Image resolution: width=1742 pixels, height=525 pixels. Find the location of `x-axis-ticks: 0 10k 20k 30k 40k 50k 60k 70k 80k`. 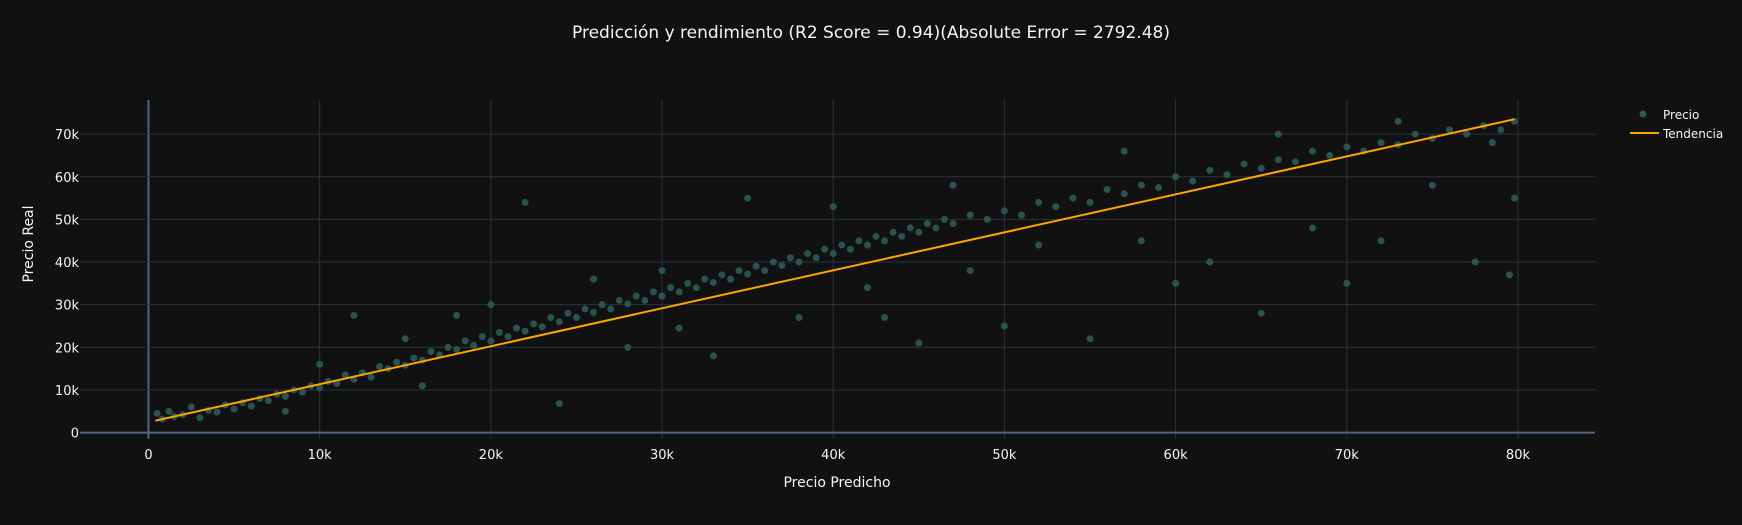

x-axis-ticks: 0 10k 20k 30k 40k 50k 60k 70k 80k is located at coordinates (837, 455).